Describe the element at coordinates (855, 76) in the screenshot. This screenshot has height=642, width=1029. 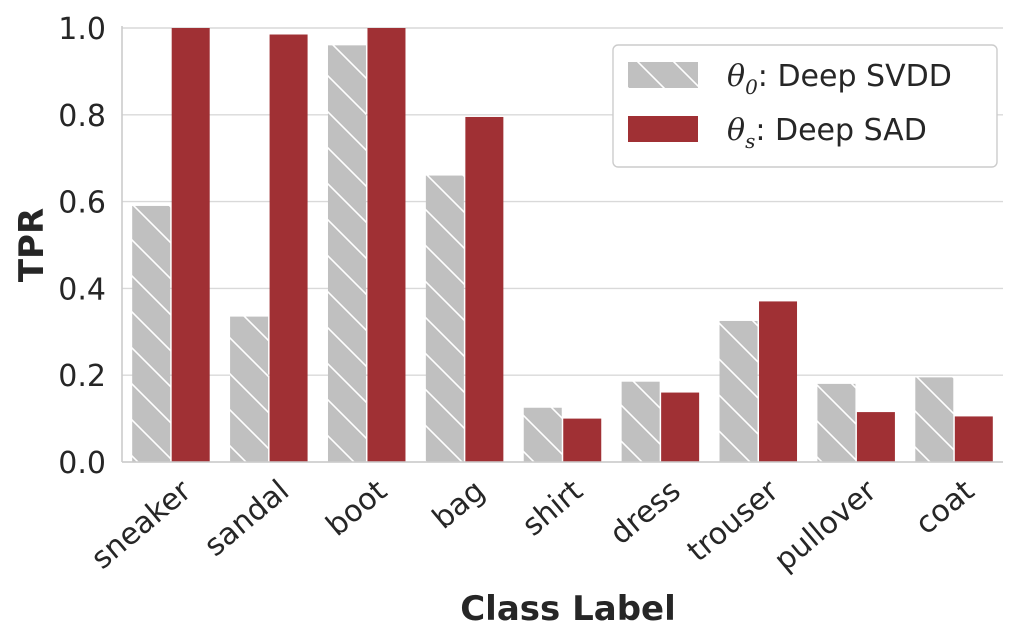
I see `legend-text: : Deep SVDD` at that location.